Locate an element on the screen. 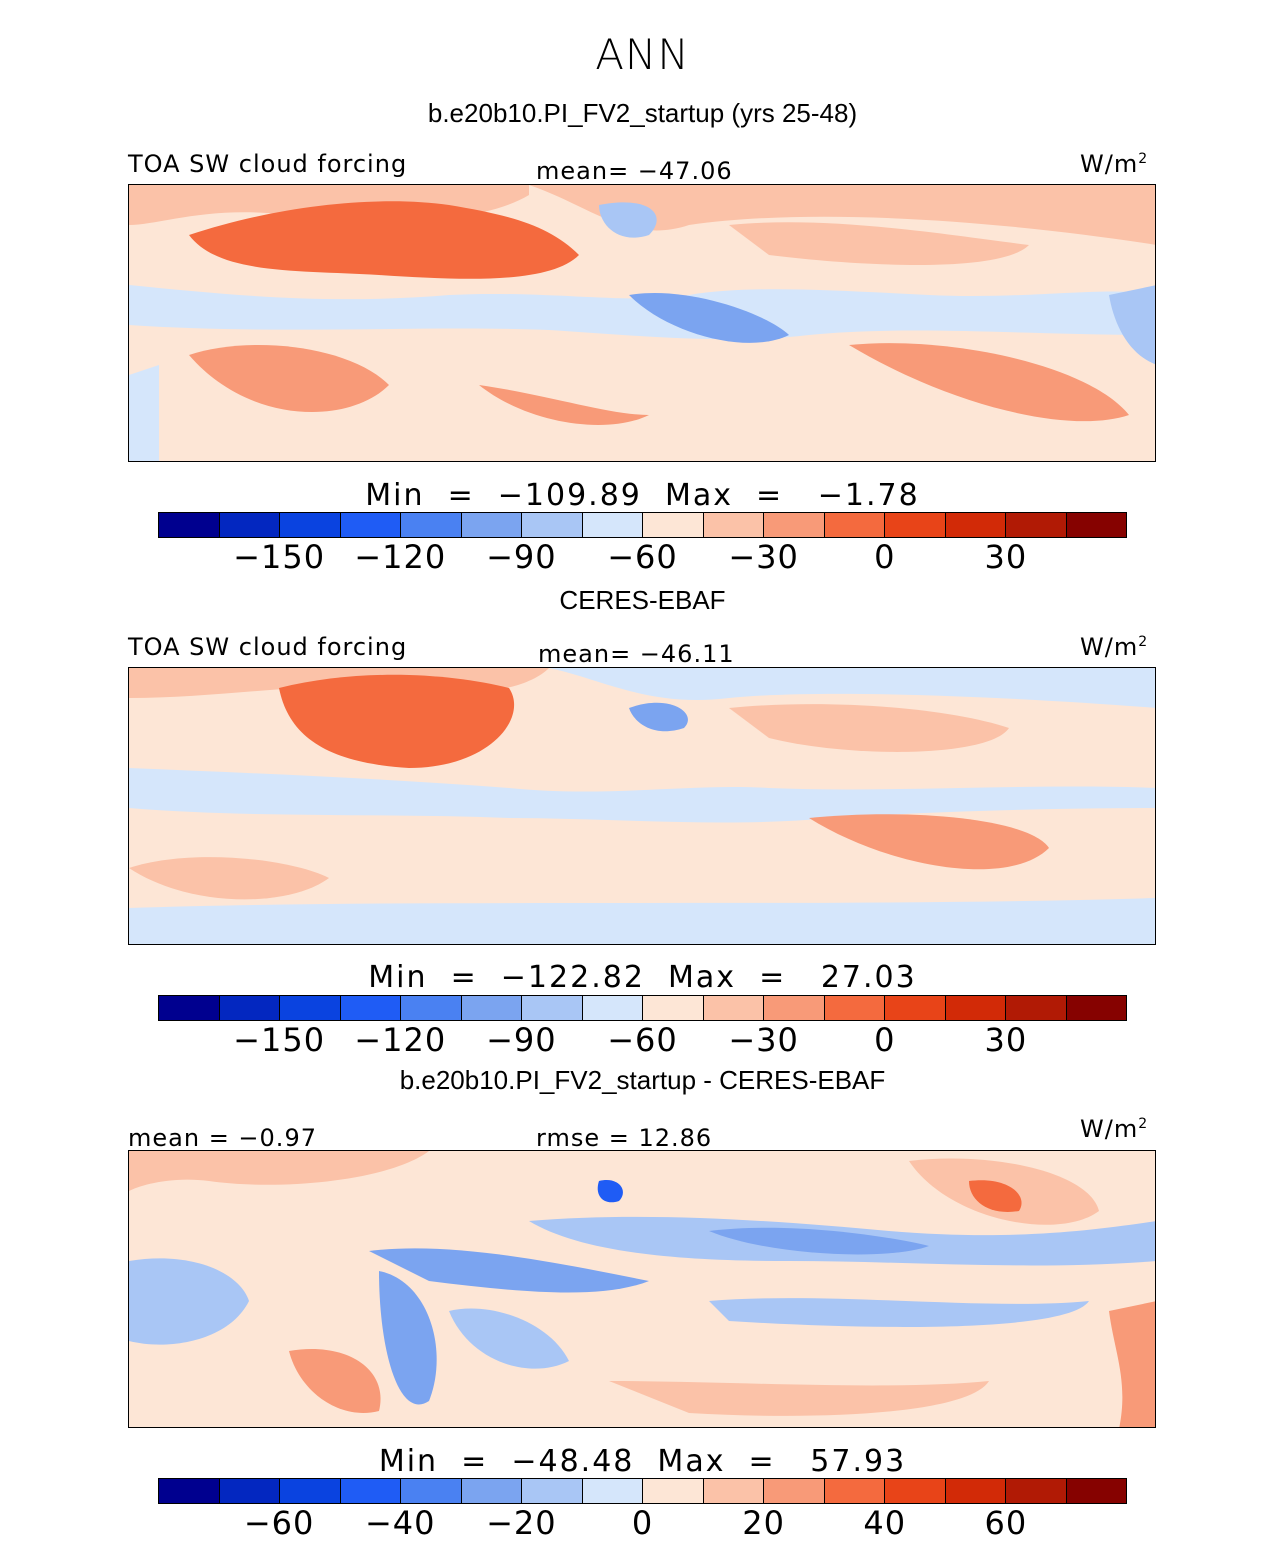 This screenshot has height=1544, width=1285. panel-1-colorbar is located at coordinates (642, 525).